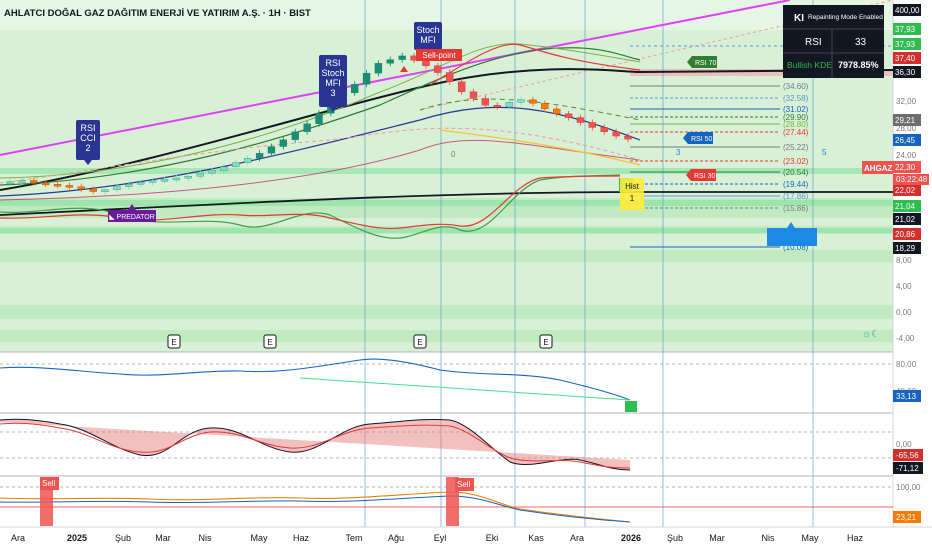 This screenshot has height=550, width=932. I want to click on blue-marker-box, so click(792, 237).